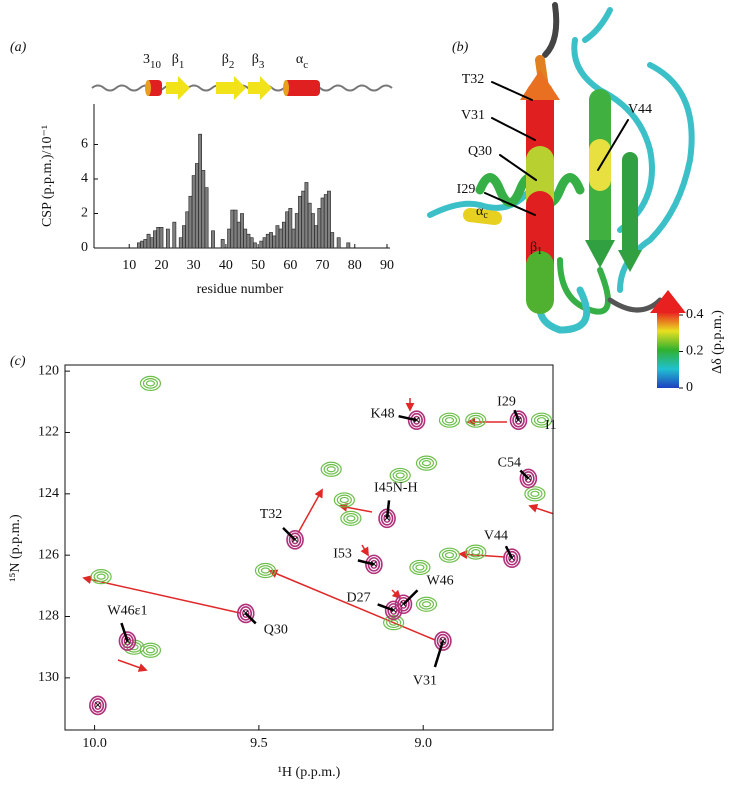 The image size is (735, 787). Describe the element at coordinates (358, 598) in the screenshot. I see `peak-label: D27` at that location.